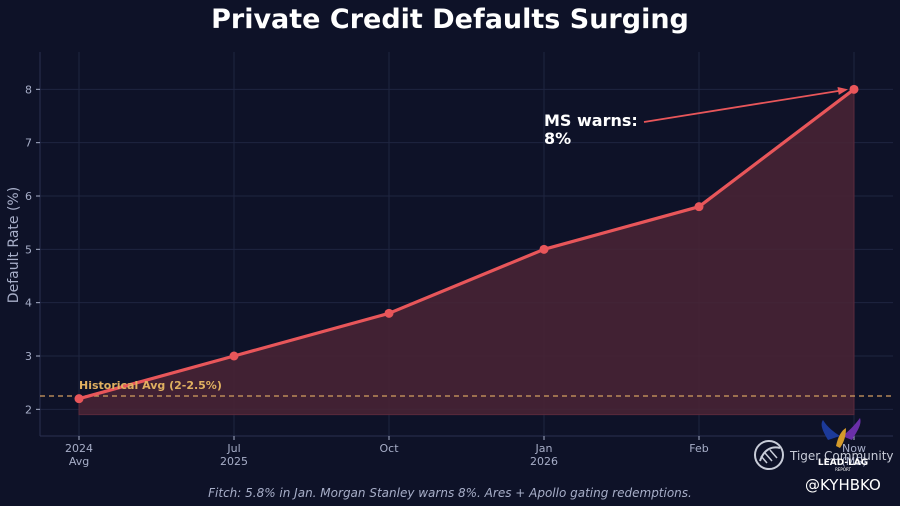  Describe the element at coordinates (28, 249) in the screenshot. I see `y-tick-label-3: 5` at that location.